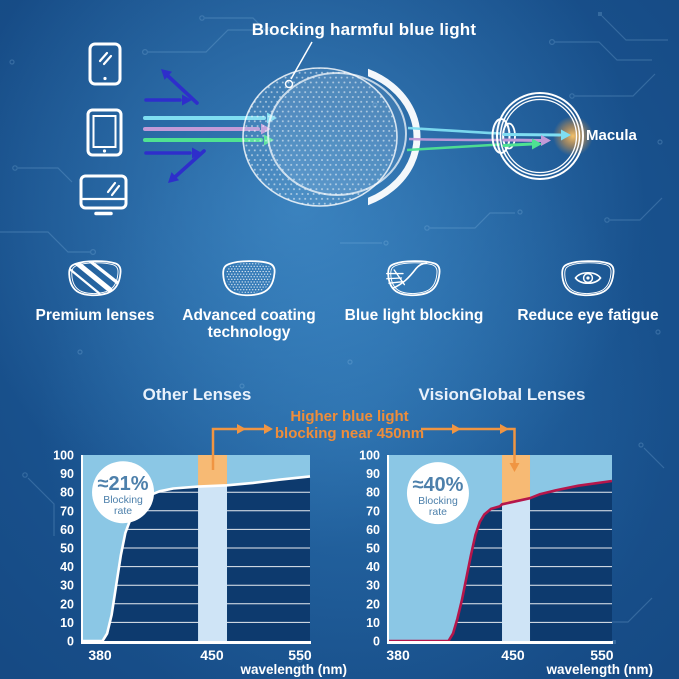 Image resolution: width=679 pixels, height=679 pixels. I want to click on transmission-curve, so click(500, 561).